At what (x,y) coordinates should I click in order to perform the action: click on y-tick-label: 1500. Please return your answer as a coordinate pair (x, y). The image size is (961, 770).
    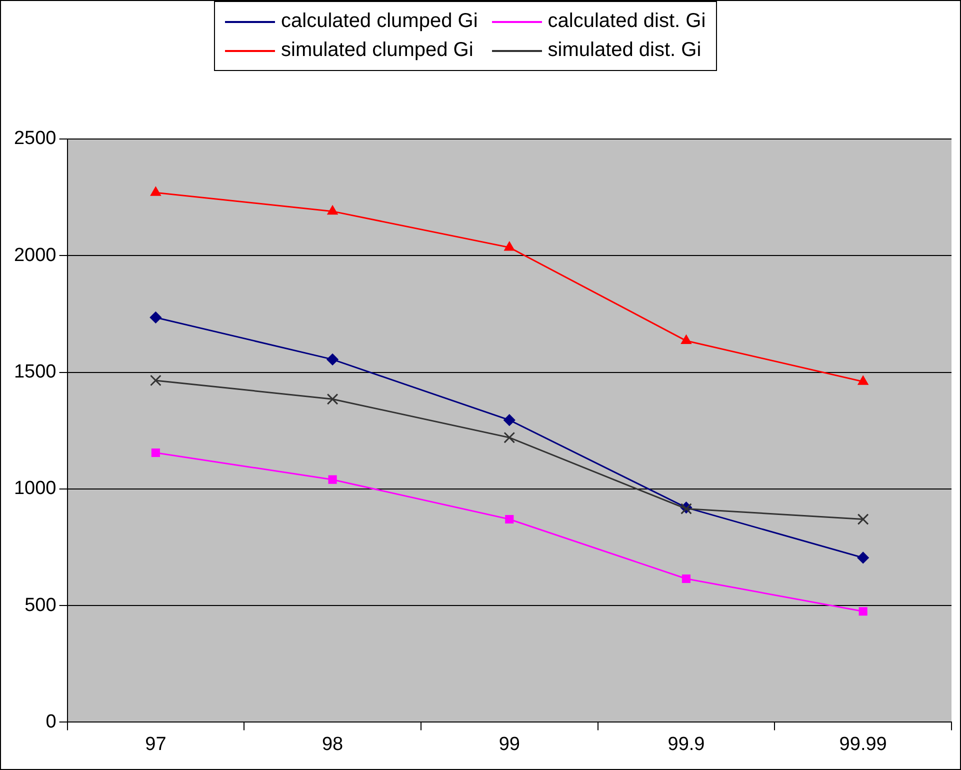
    Looking at the image, I should click on (35, 372).